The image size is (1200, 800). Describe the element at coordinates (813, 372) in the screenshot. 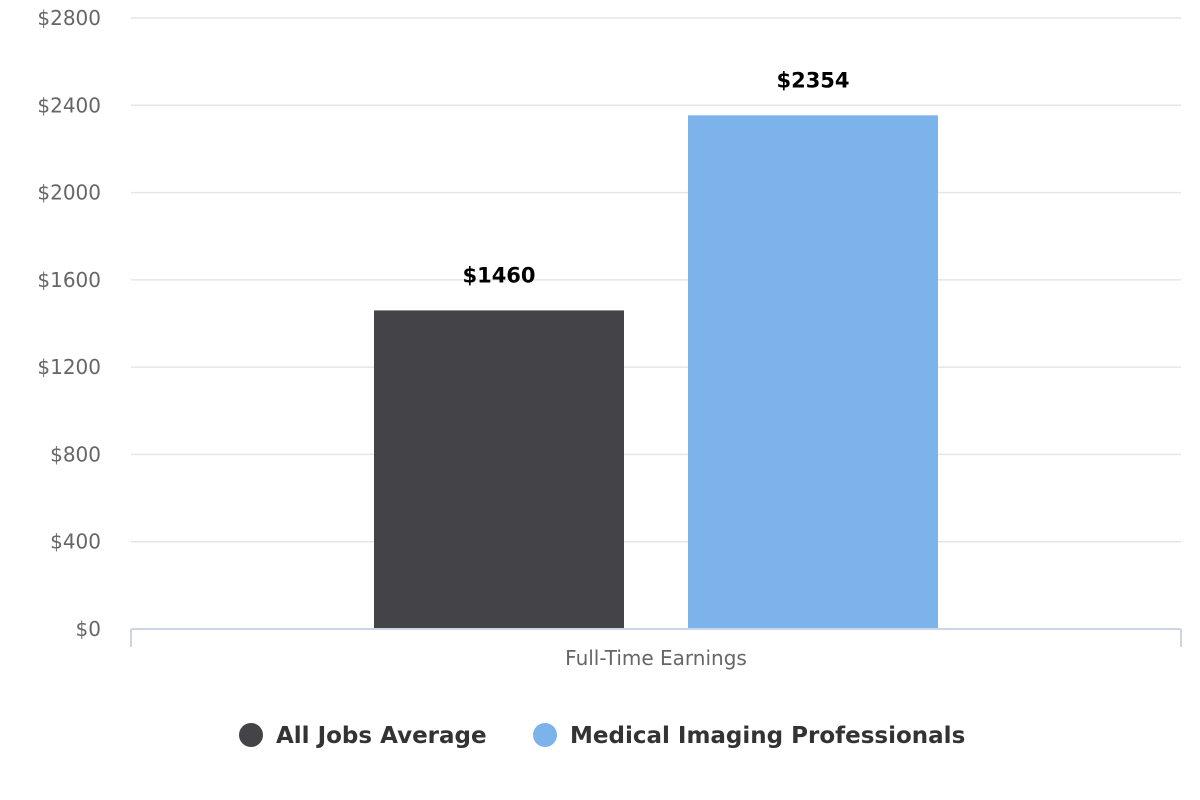

I see `bar-medical-imaging-professionals` at that location.